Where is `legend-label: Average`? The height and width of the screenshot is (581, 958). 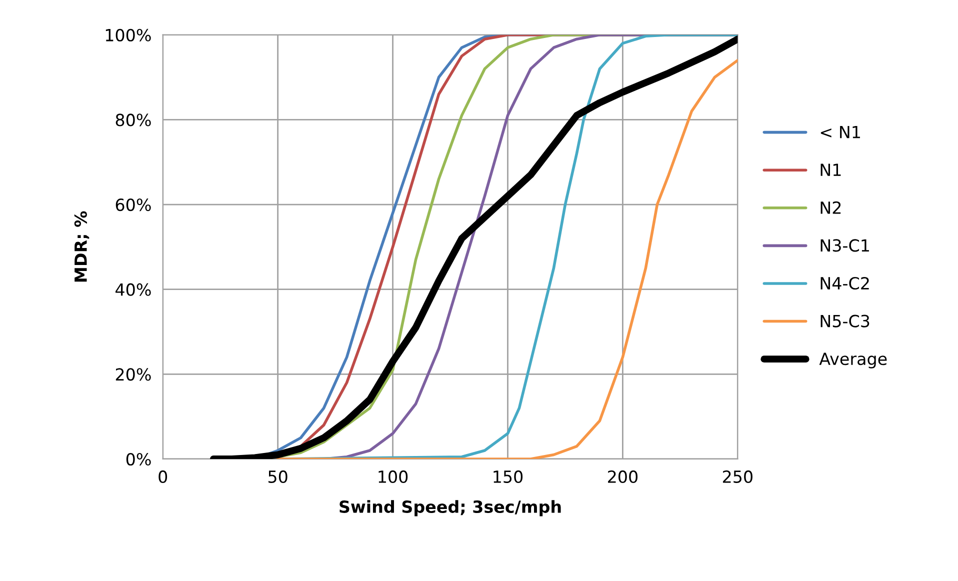
legend-label: Average is located at coordinates (853, 360).